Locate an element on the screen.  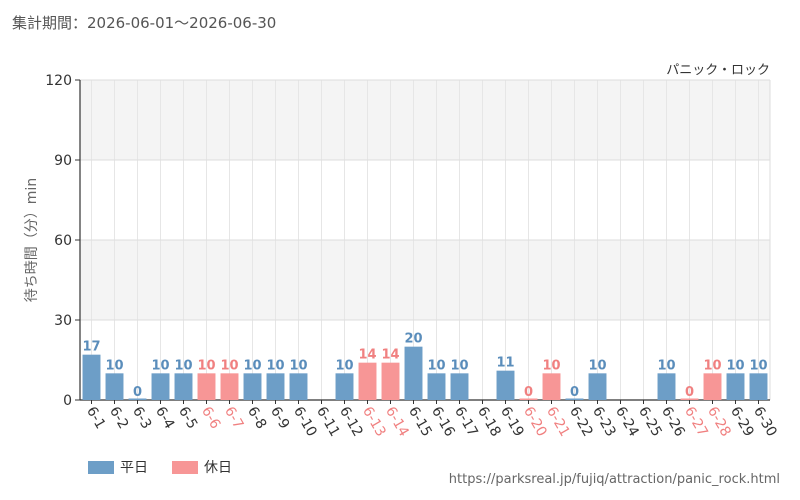
data-label: 20 is located at coordinates (413, 339).